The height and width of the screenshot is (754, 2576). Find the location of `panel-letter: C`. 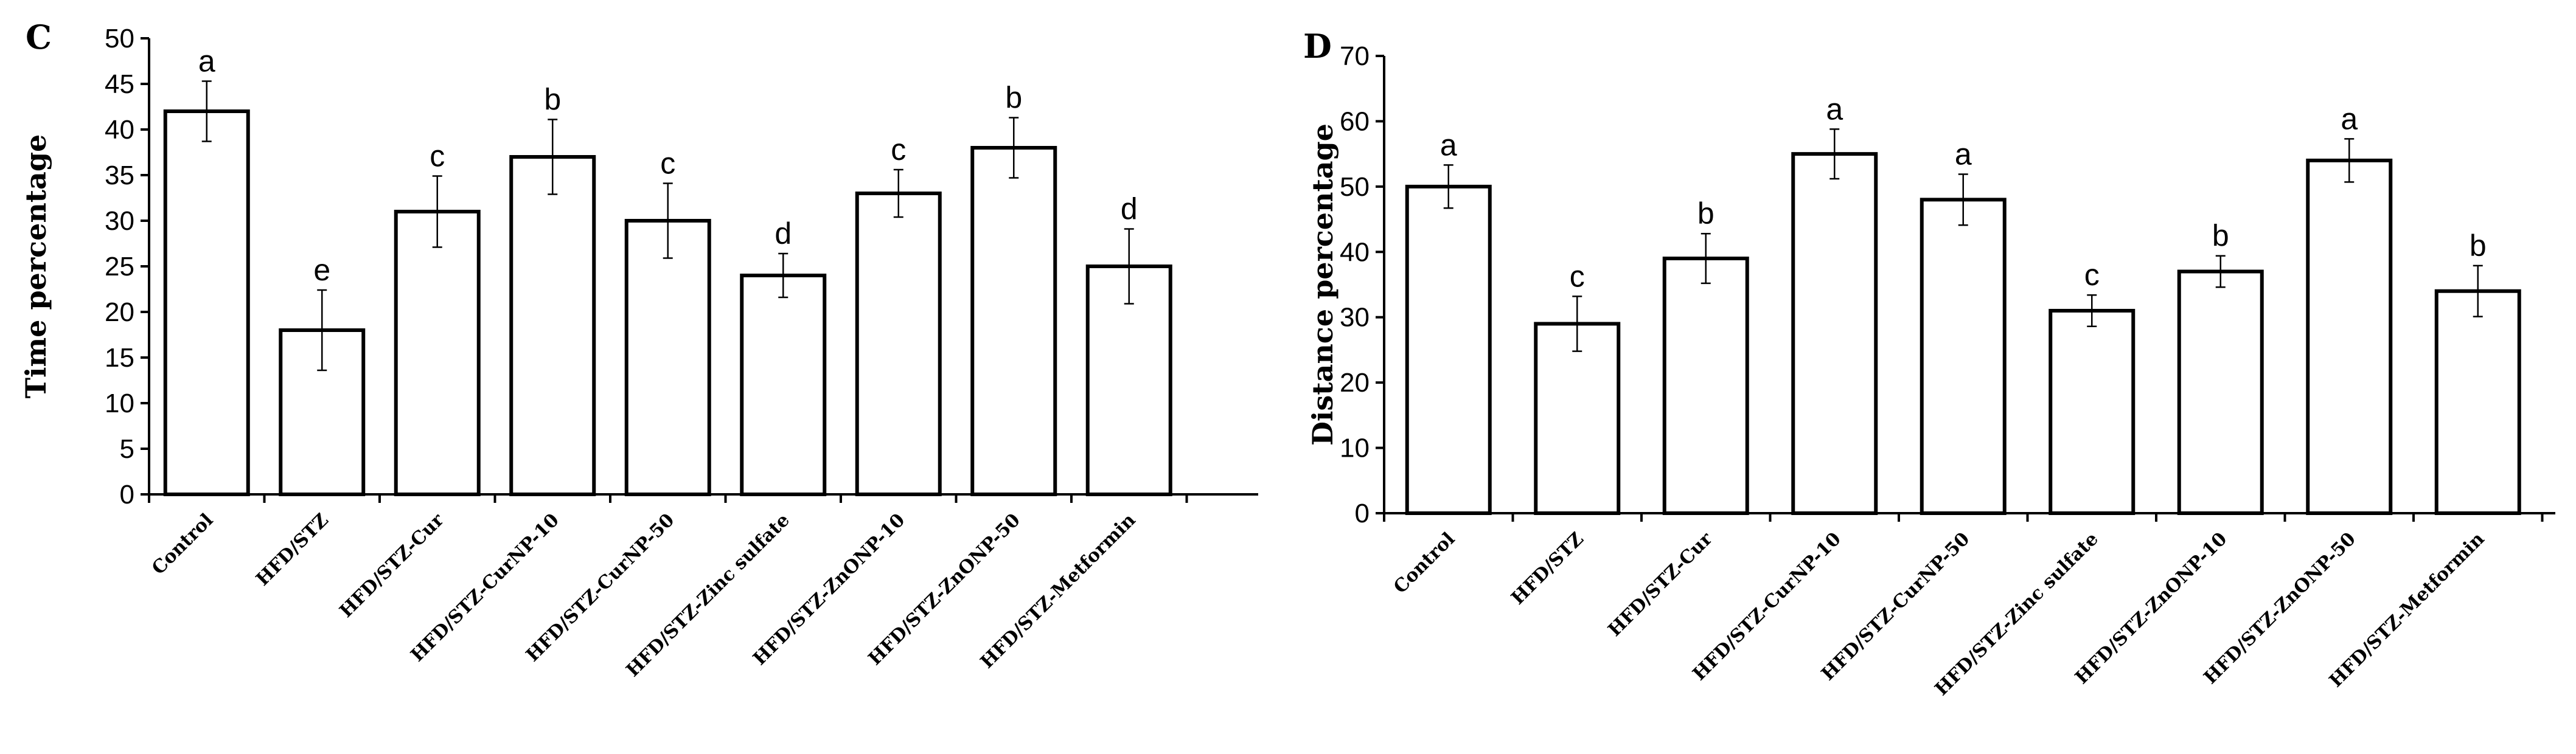

panel-letter: C is located at coordinates (39, 37).